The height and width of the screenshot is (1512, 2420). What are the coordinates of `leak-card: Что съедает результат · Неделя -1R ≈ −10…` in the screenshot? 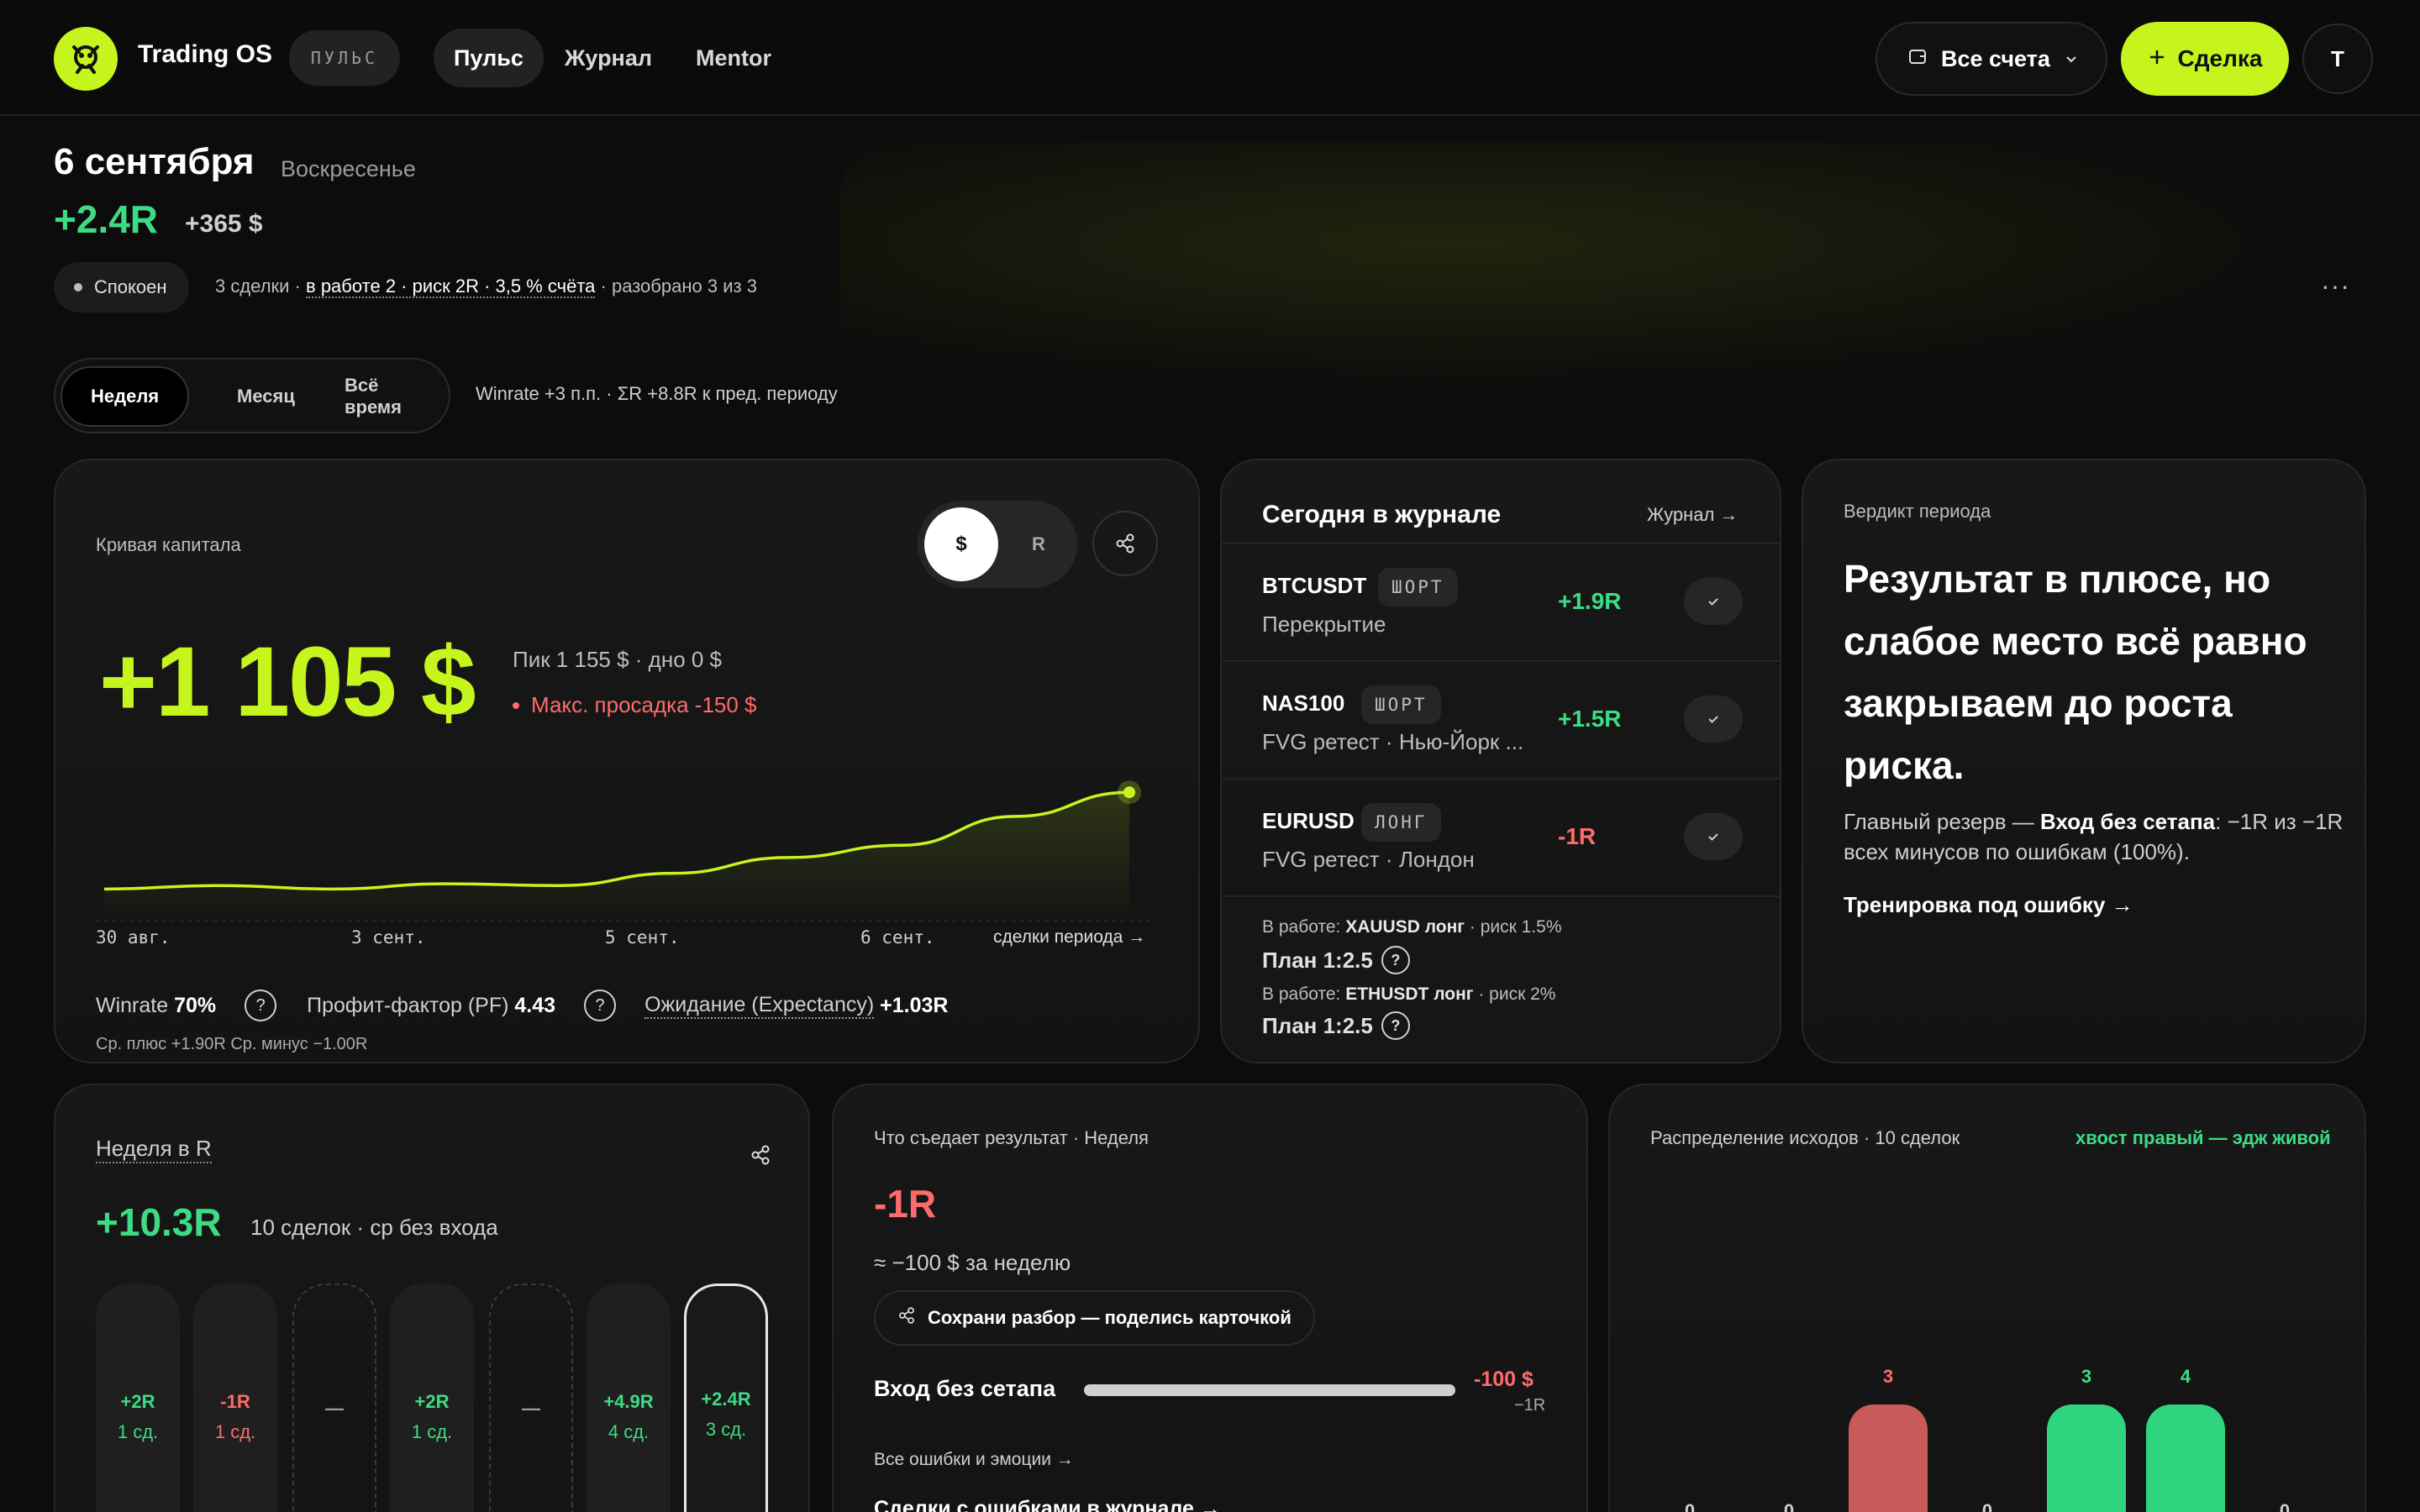 It's located at (1210, 1298).